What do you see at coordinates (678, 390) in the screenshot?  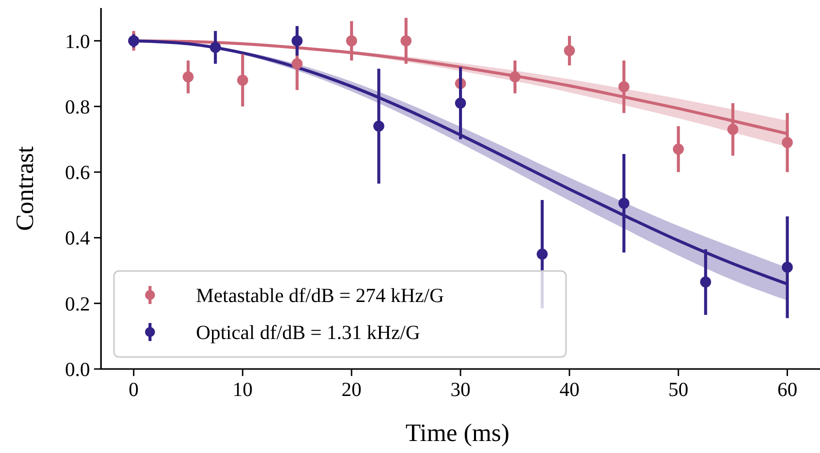 I see `x-tick-label: 50` at bounding box center [678, 390].